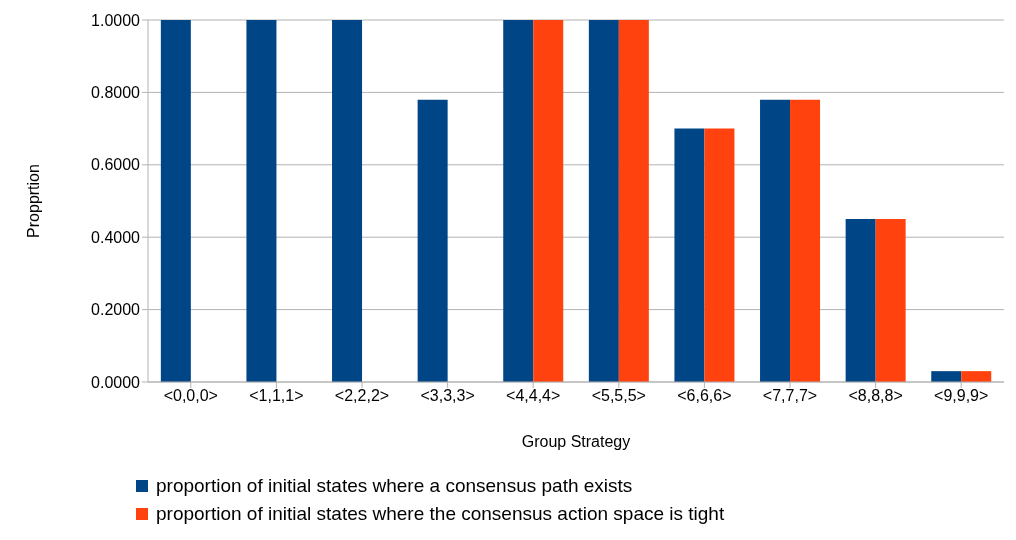  I want to click on x-tick-label: <7,7,7>, so click(790, 396).